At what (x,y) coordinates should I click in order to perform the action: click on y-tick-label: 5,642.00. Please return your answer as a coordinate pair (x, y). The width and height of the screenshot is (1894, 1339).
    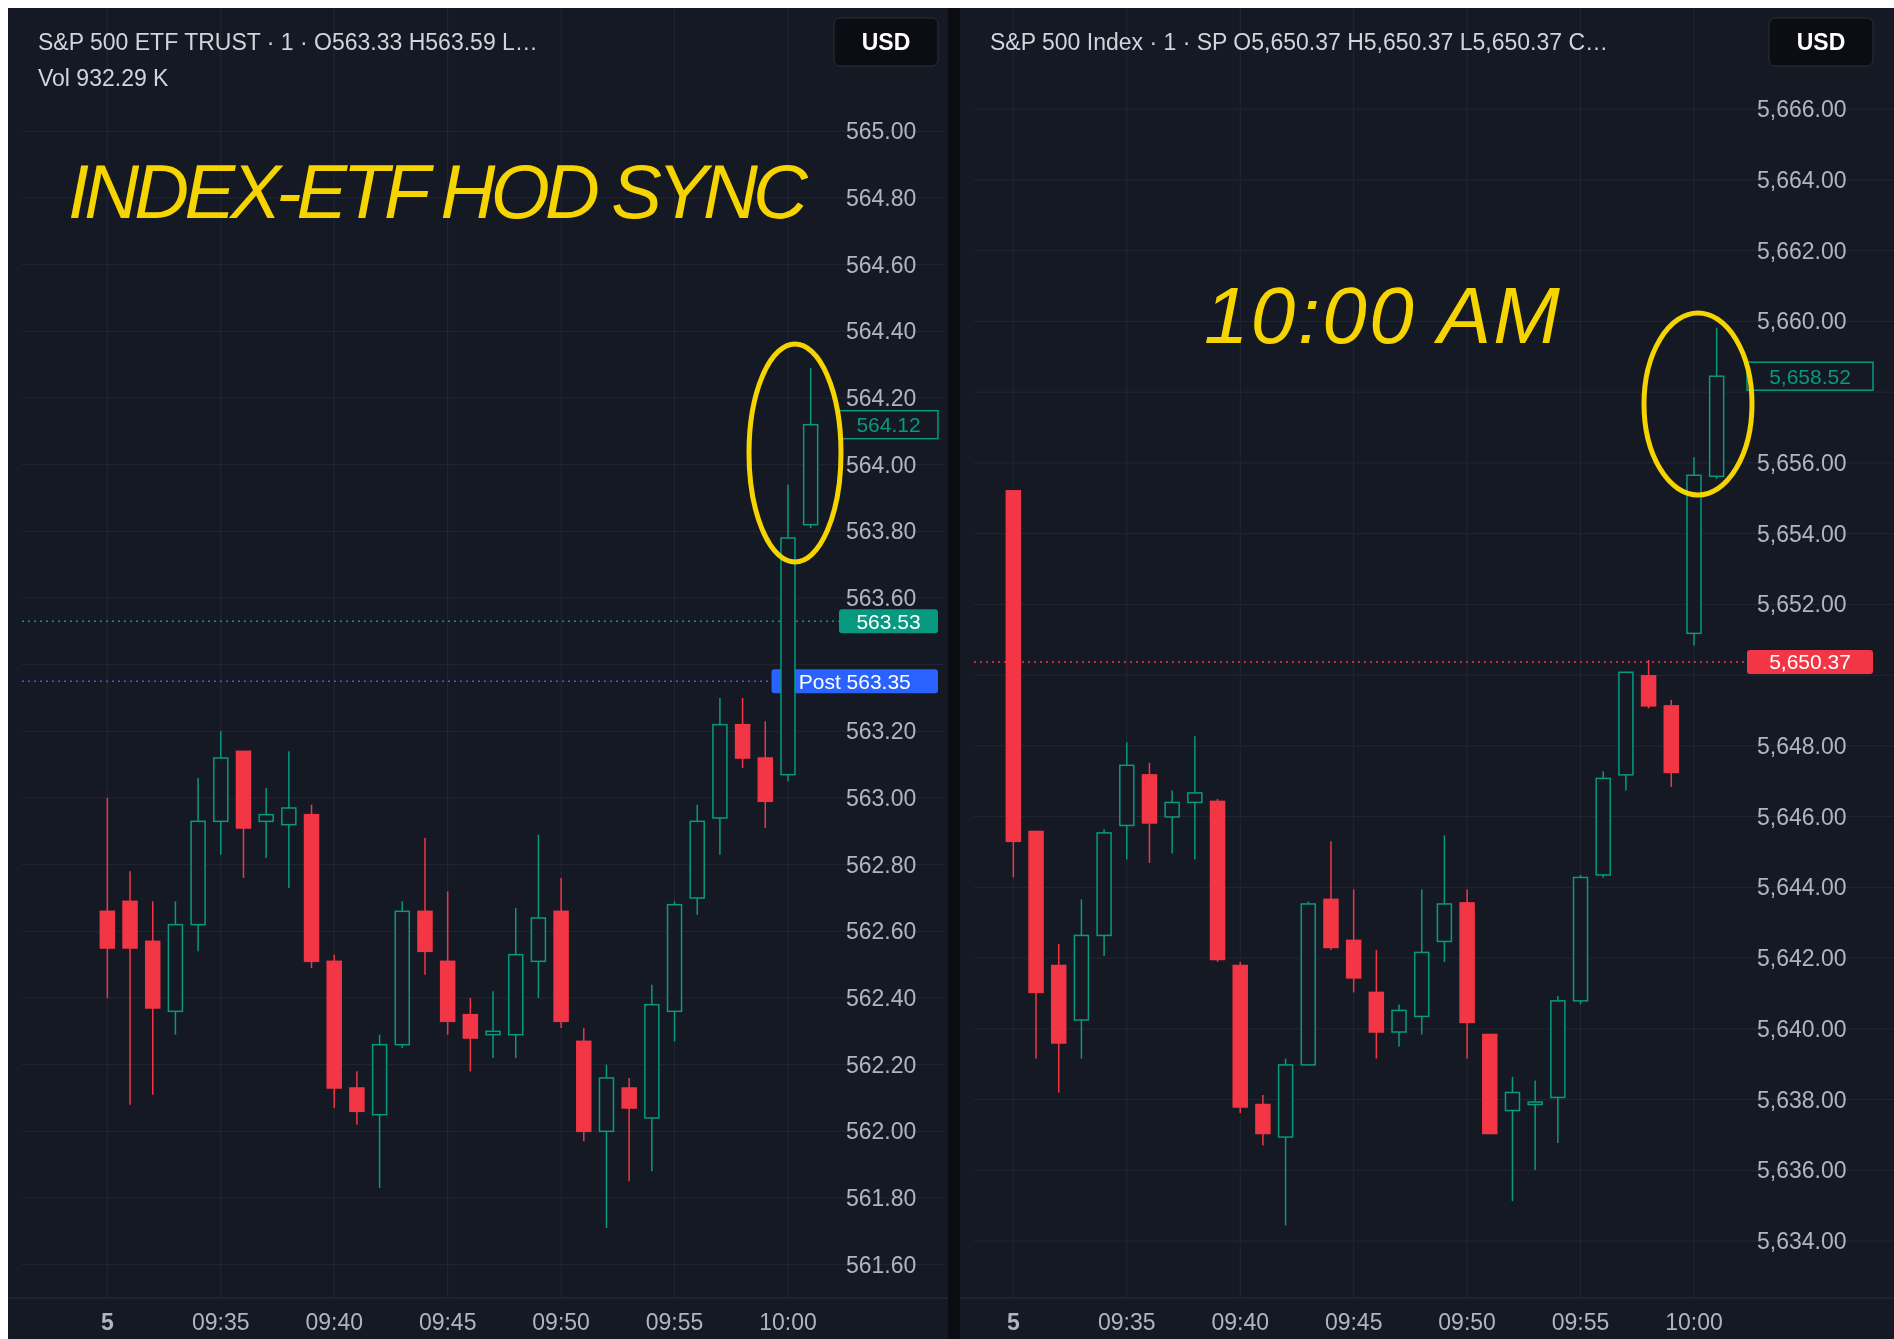
    Looking at the image, I should click on (1802, 958).